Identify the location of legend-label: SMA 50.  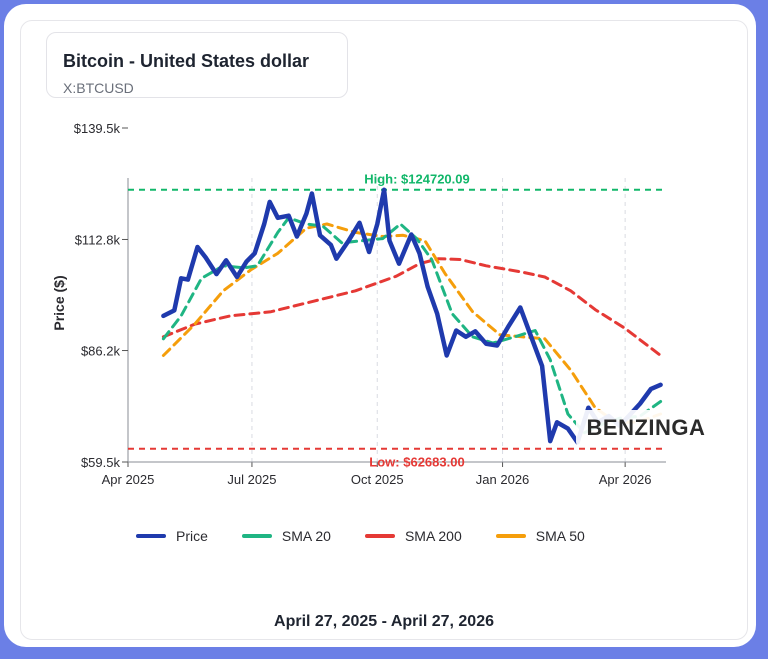
(560, 536).